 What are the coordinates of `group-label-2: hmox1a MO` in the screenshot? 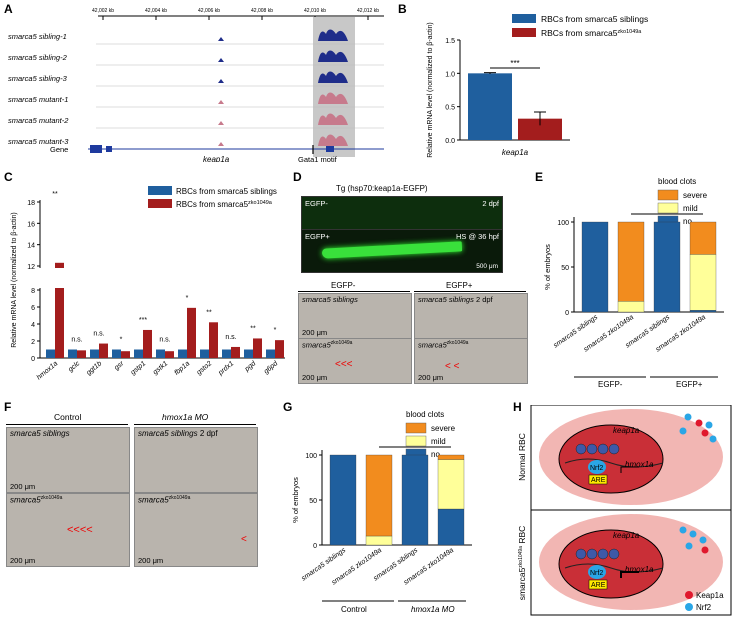 It's located at (433, 609).